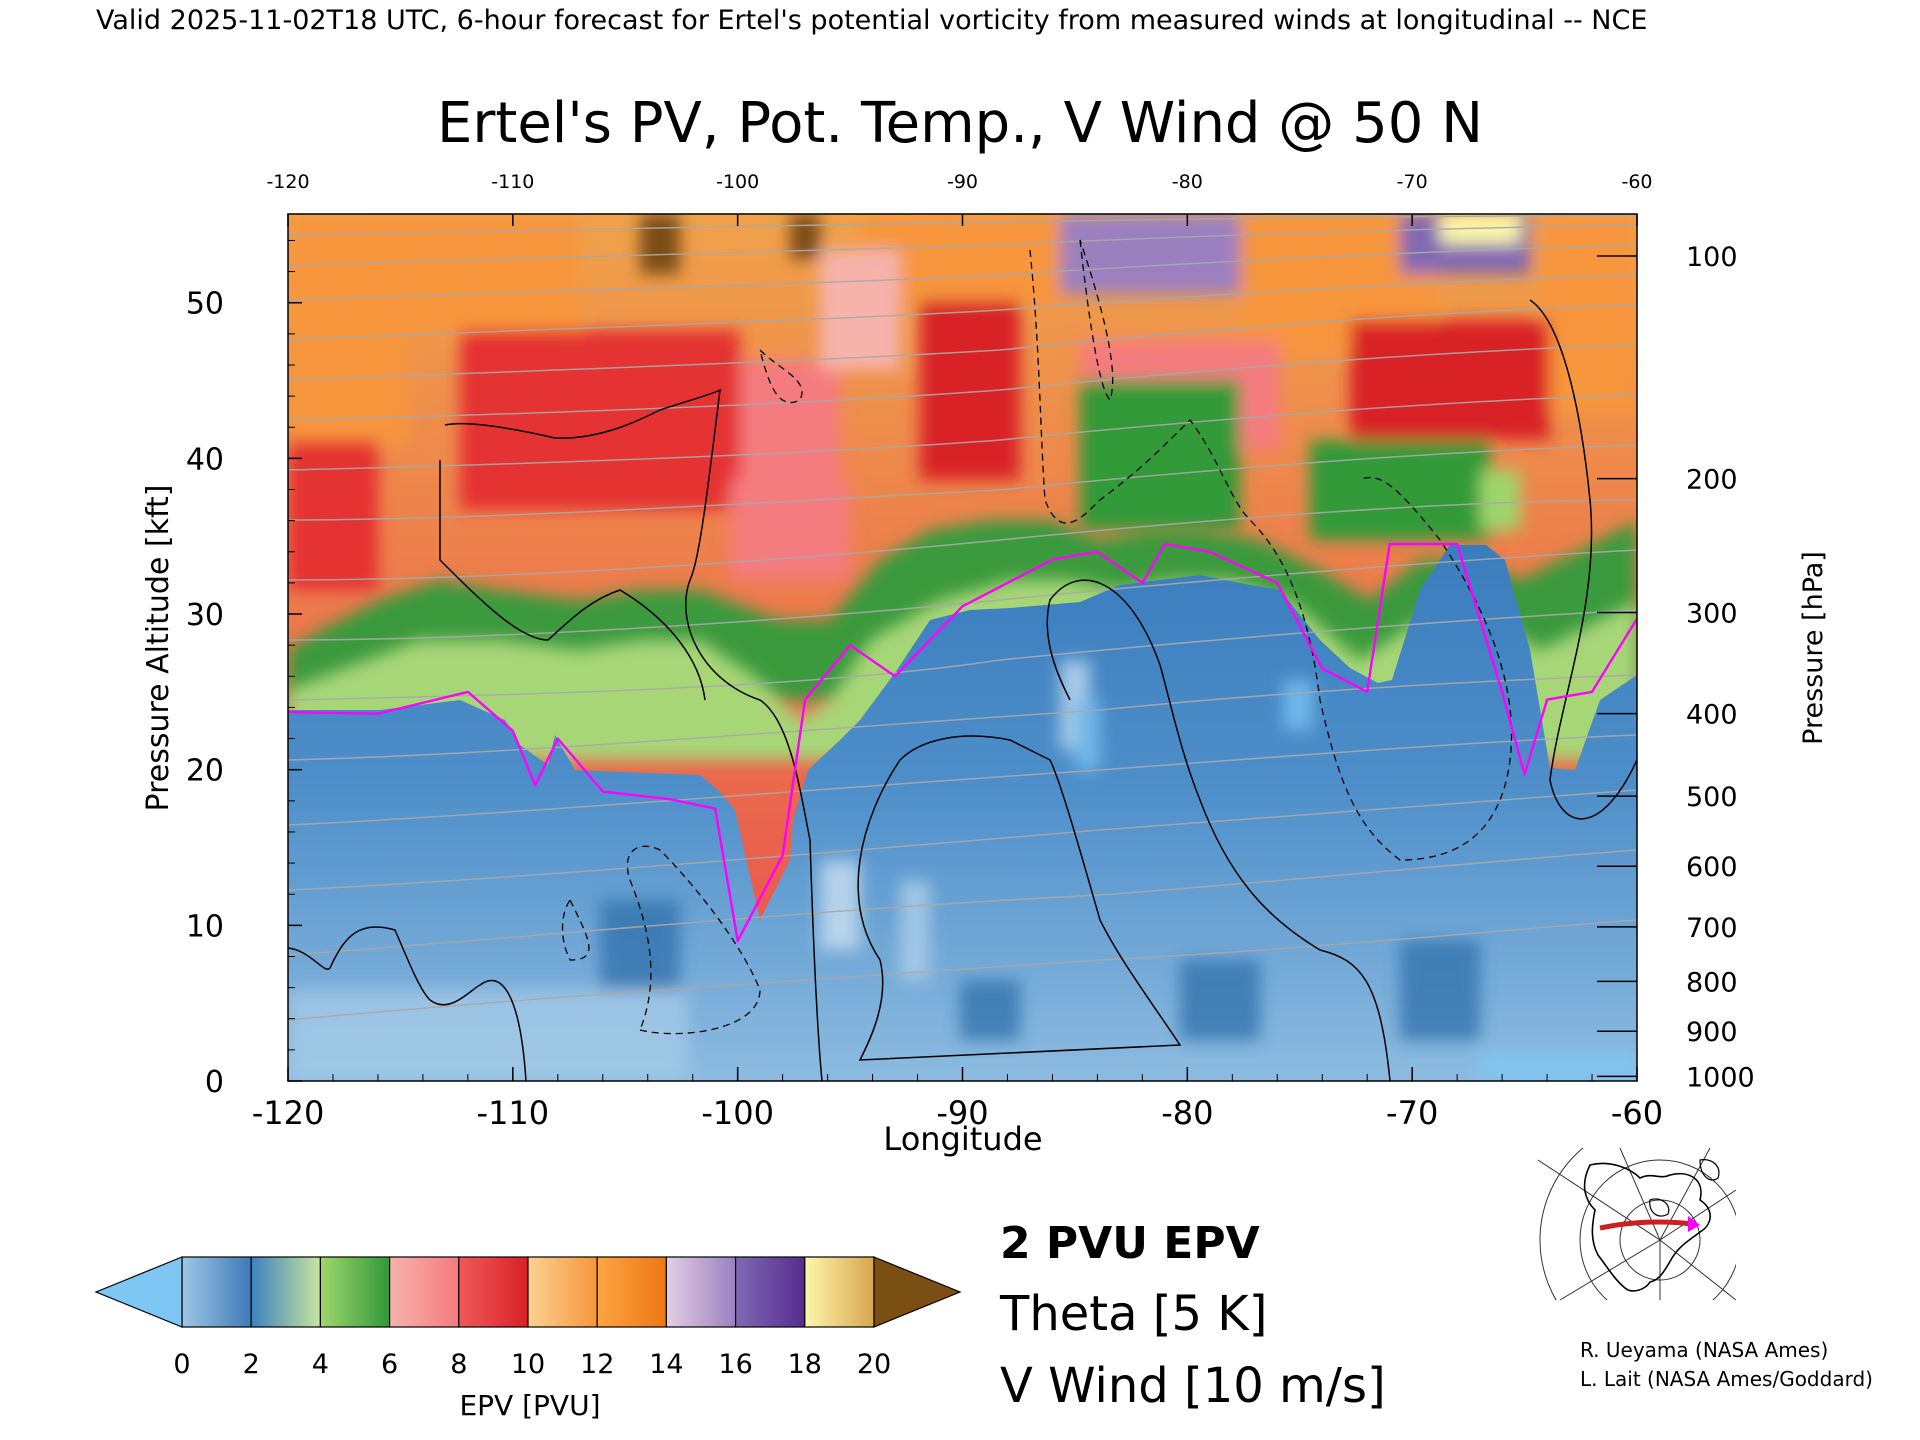 The width and height of the screenshot is (1920, 1440). Describe the element at coordinates (205, 615) in the screenshot. I see `y-tick-label: 30` at that location.